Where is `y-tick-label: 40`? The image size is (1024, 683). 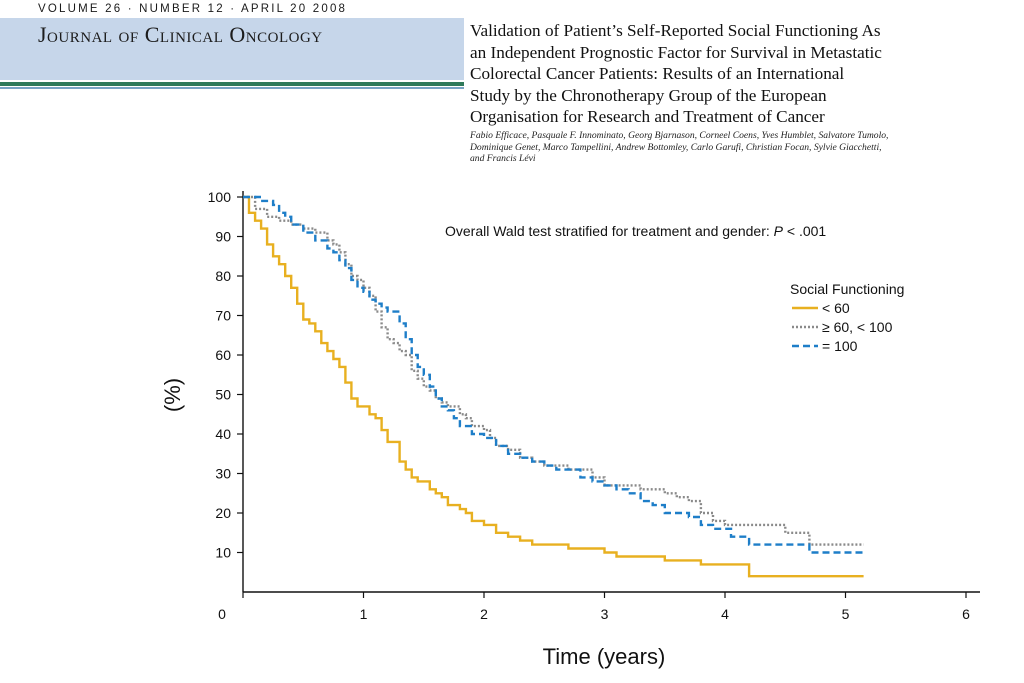
y-tick-label: 40 is located at coordinates (223, 434).